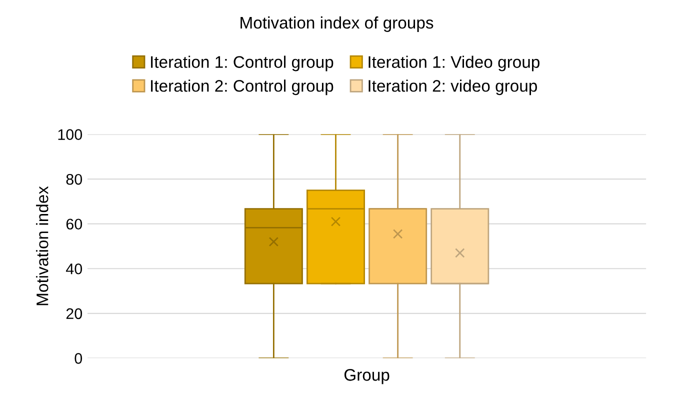 The width and height of the screenshot is (673, 407). What do you see at coordinates (242, 64) in the screenshot?
I see `legend-label: Iteration 1: Control group` at bounding box center [242, 64].